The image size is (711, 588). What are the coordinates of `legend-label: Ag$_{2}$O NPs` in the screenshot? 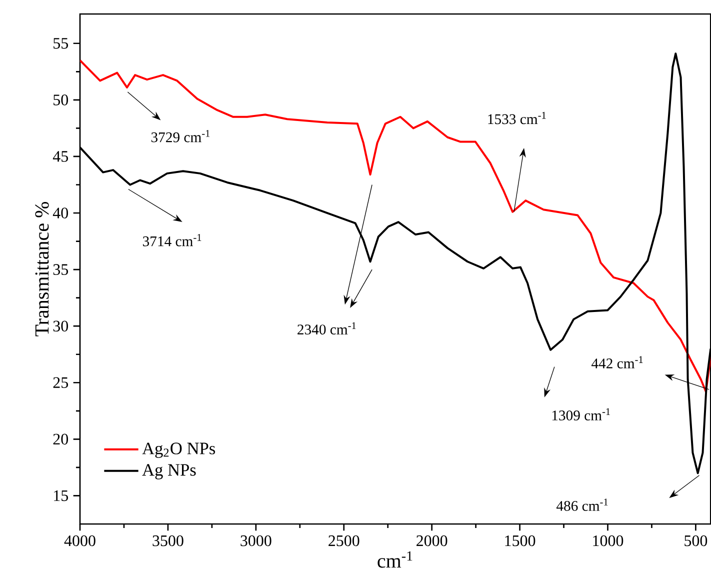 It's located at (179, 450).